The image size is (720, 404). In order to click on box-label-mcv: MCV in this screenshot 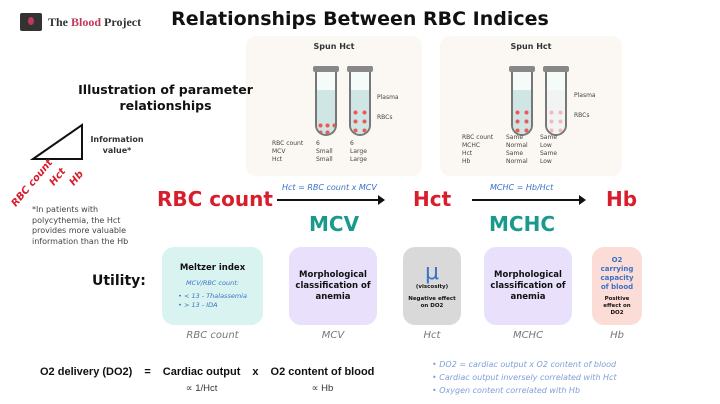, I will do `click(333, 335)`.